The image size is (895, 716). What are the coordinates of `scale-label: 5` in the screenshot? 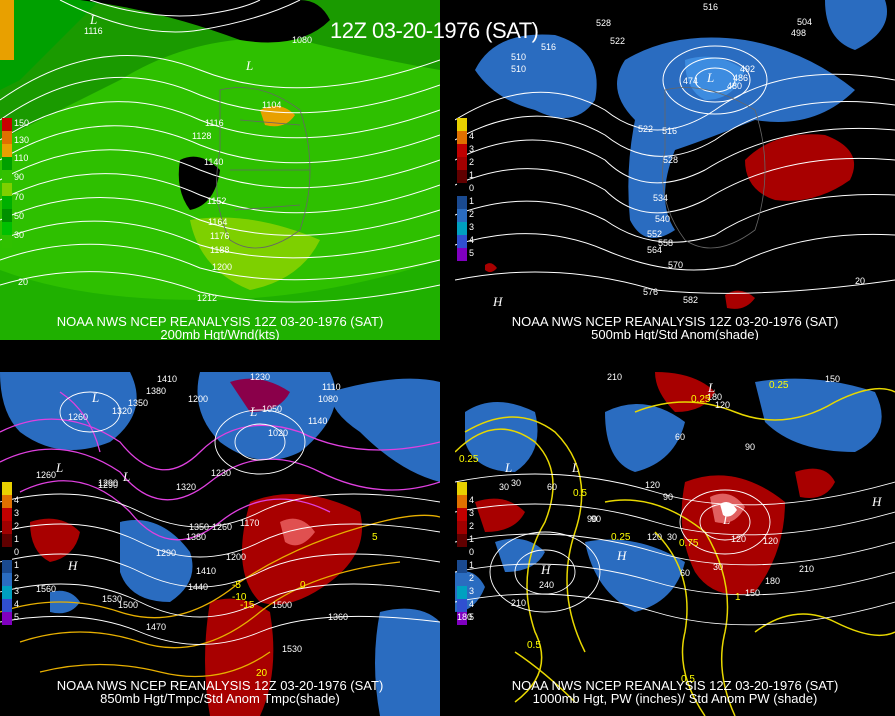 It's located at (472, 617).